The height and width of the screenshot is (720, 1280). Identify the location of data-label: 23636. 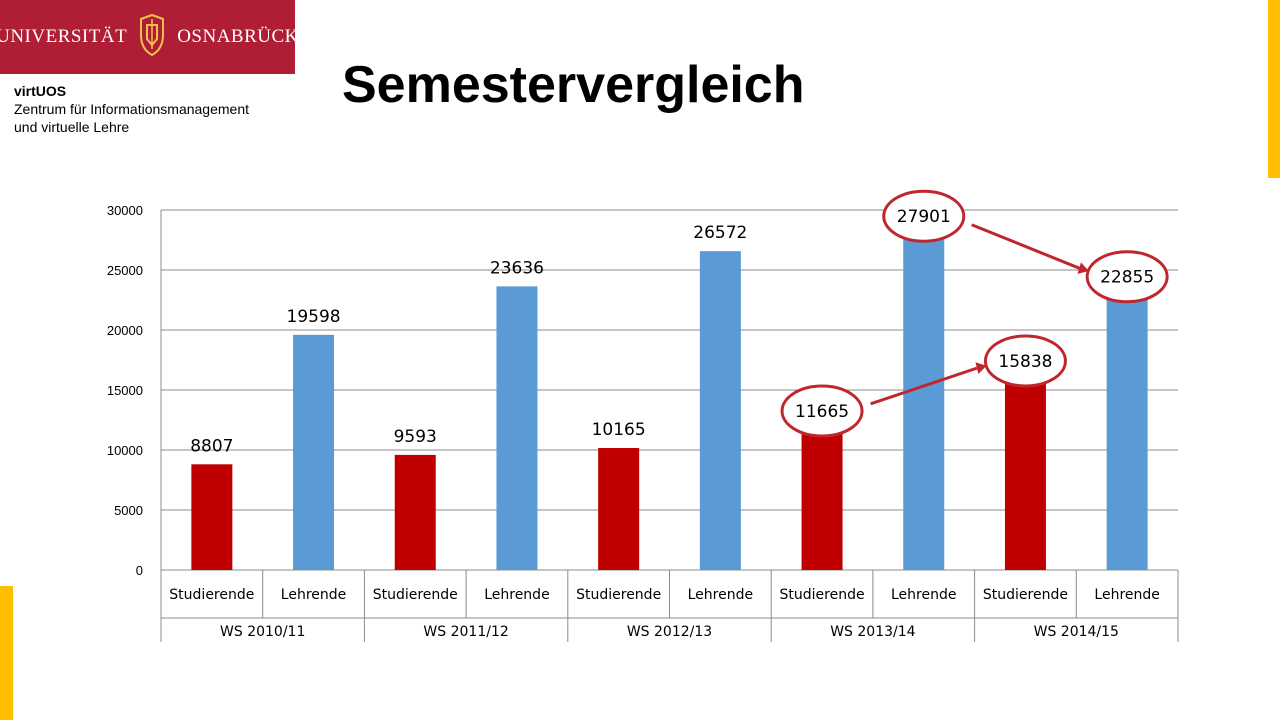
(517, 268).